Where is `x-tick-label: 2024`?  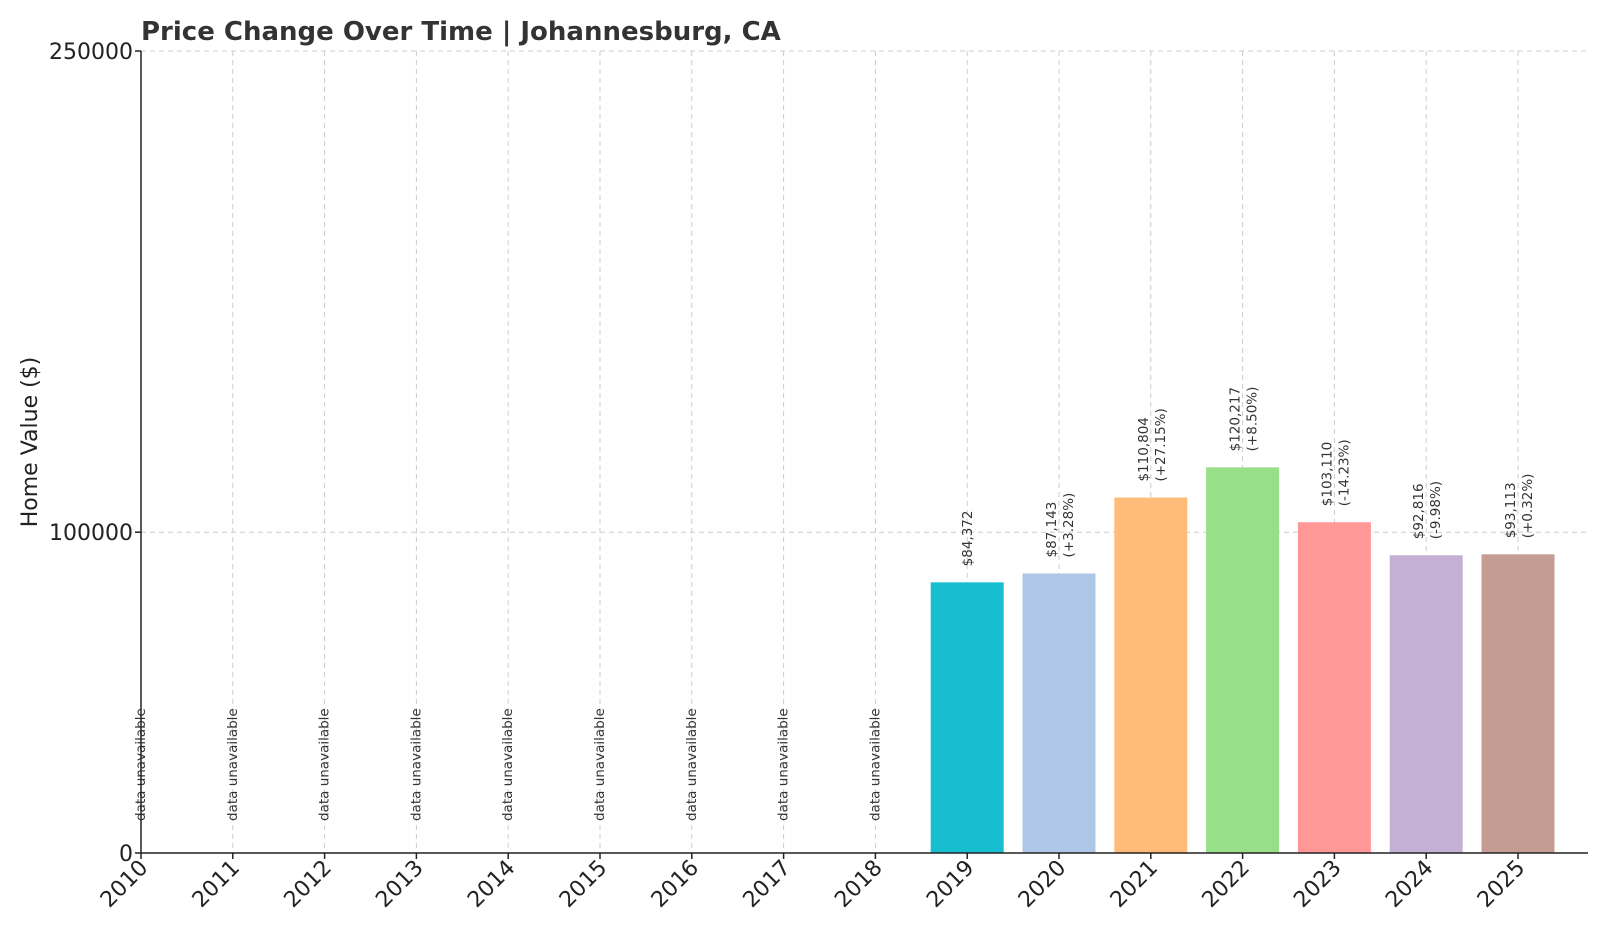 x-tick-label: 2024 is located at coordinates (1409, 884).